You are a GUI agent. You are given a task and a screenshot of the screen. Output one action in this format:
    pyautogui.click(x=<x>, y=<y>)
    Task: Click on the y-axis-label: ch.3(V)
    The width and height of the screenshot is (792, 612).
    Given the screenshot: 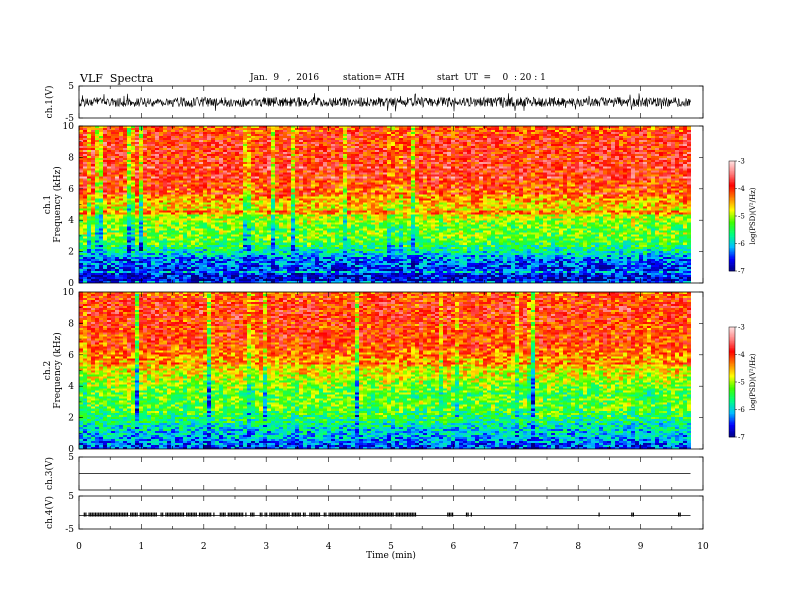 What is the action you would take?
    pyautogui.click(x=49, y=473)
    